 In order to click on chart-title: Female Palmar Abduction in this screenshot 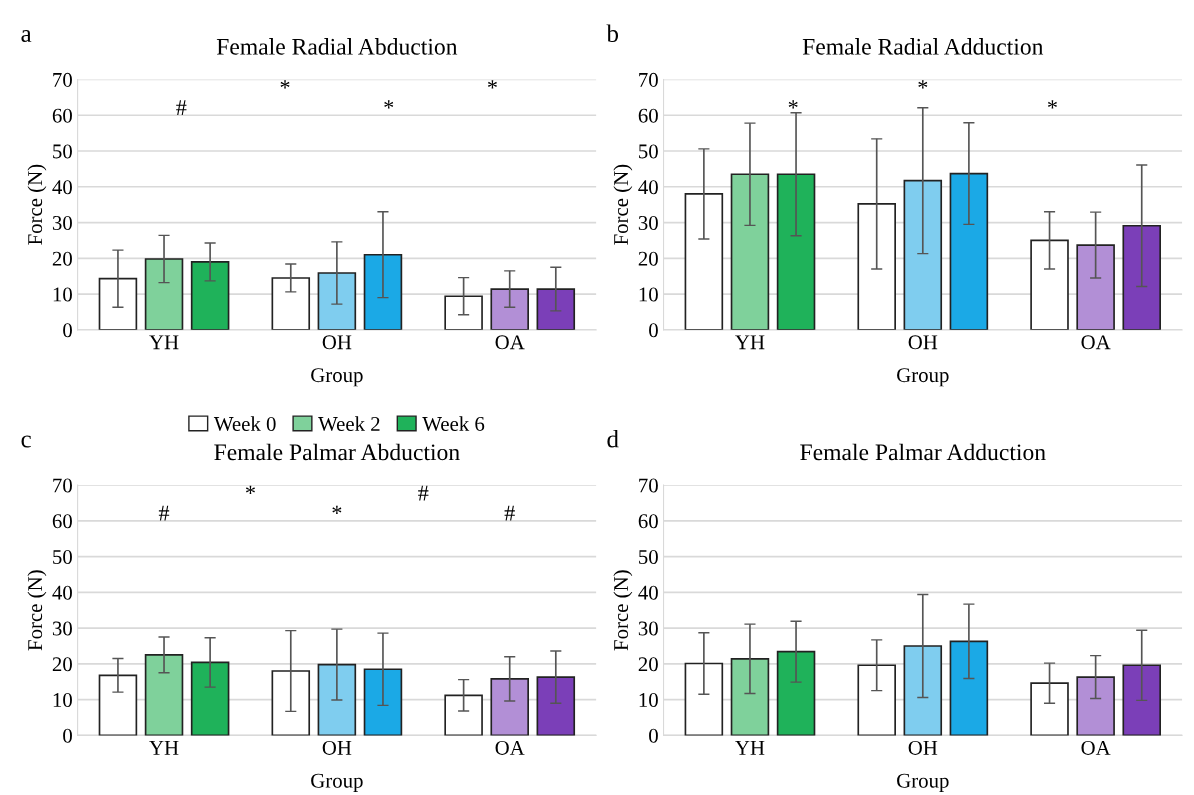, I will do `click(337, 452)`.